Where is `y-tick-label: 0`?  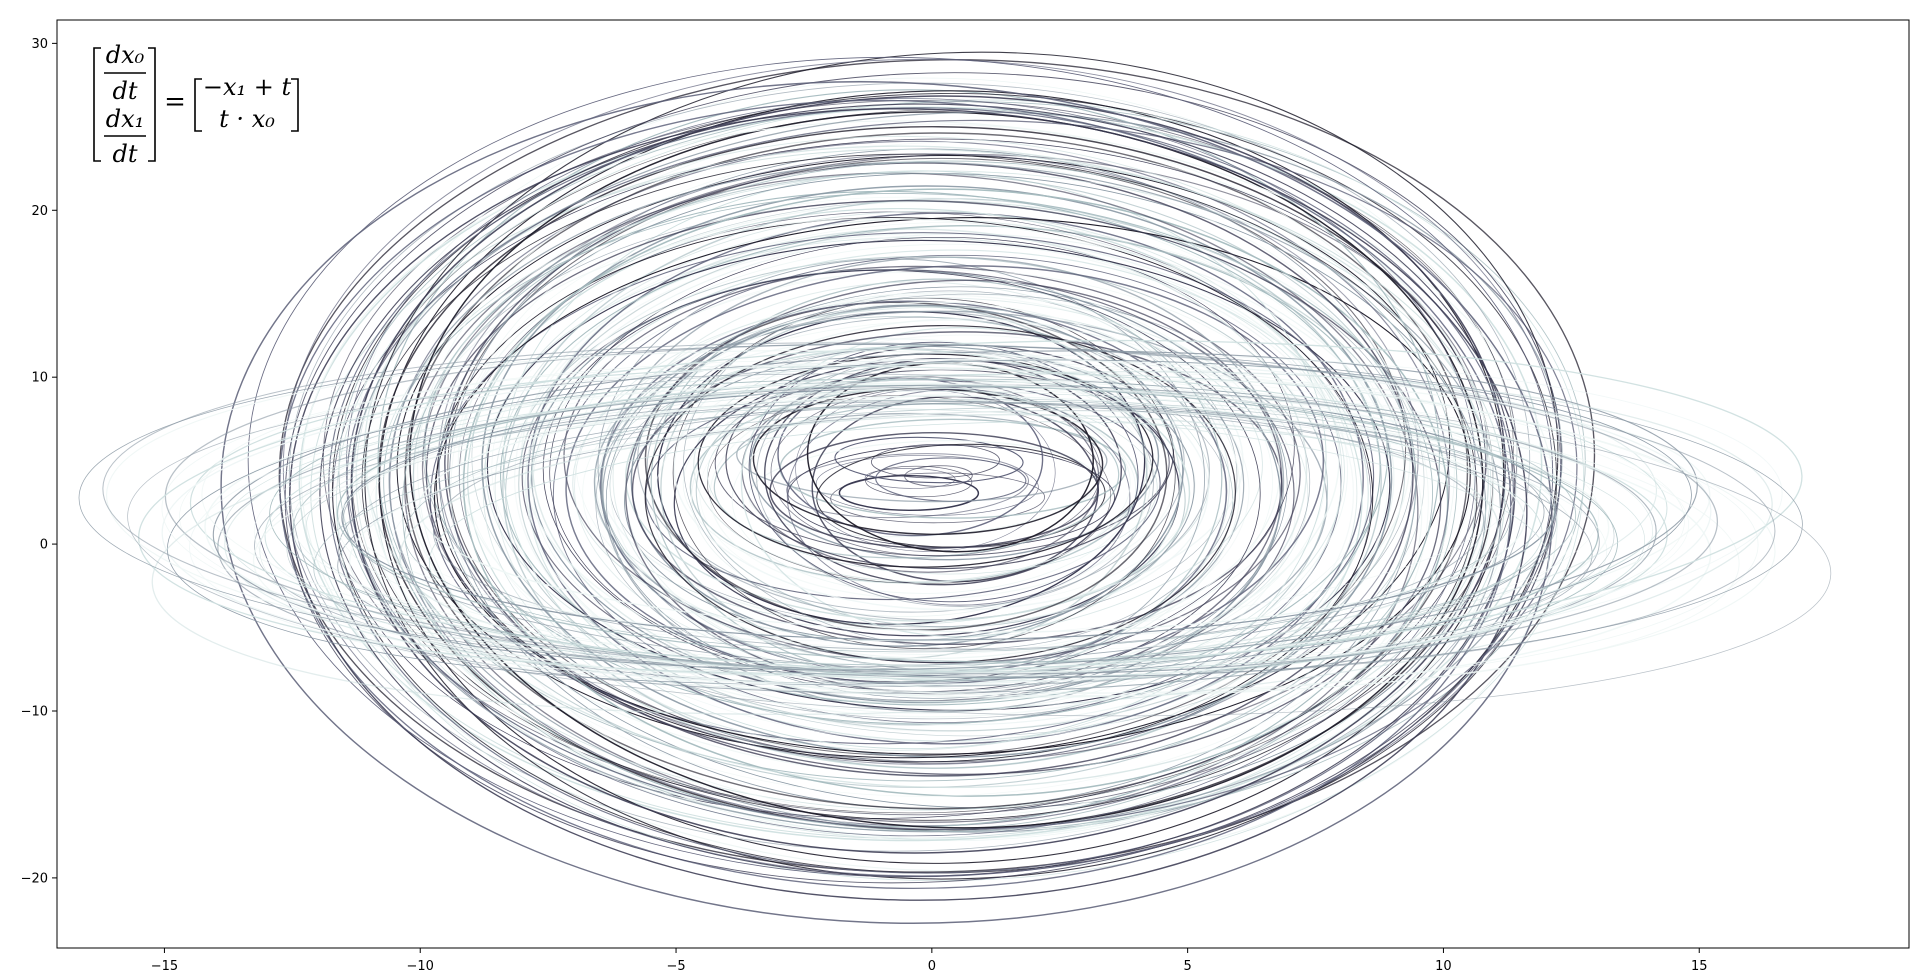
y-tick-label: 0 is located at coordinates (44, 545).